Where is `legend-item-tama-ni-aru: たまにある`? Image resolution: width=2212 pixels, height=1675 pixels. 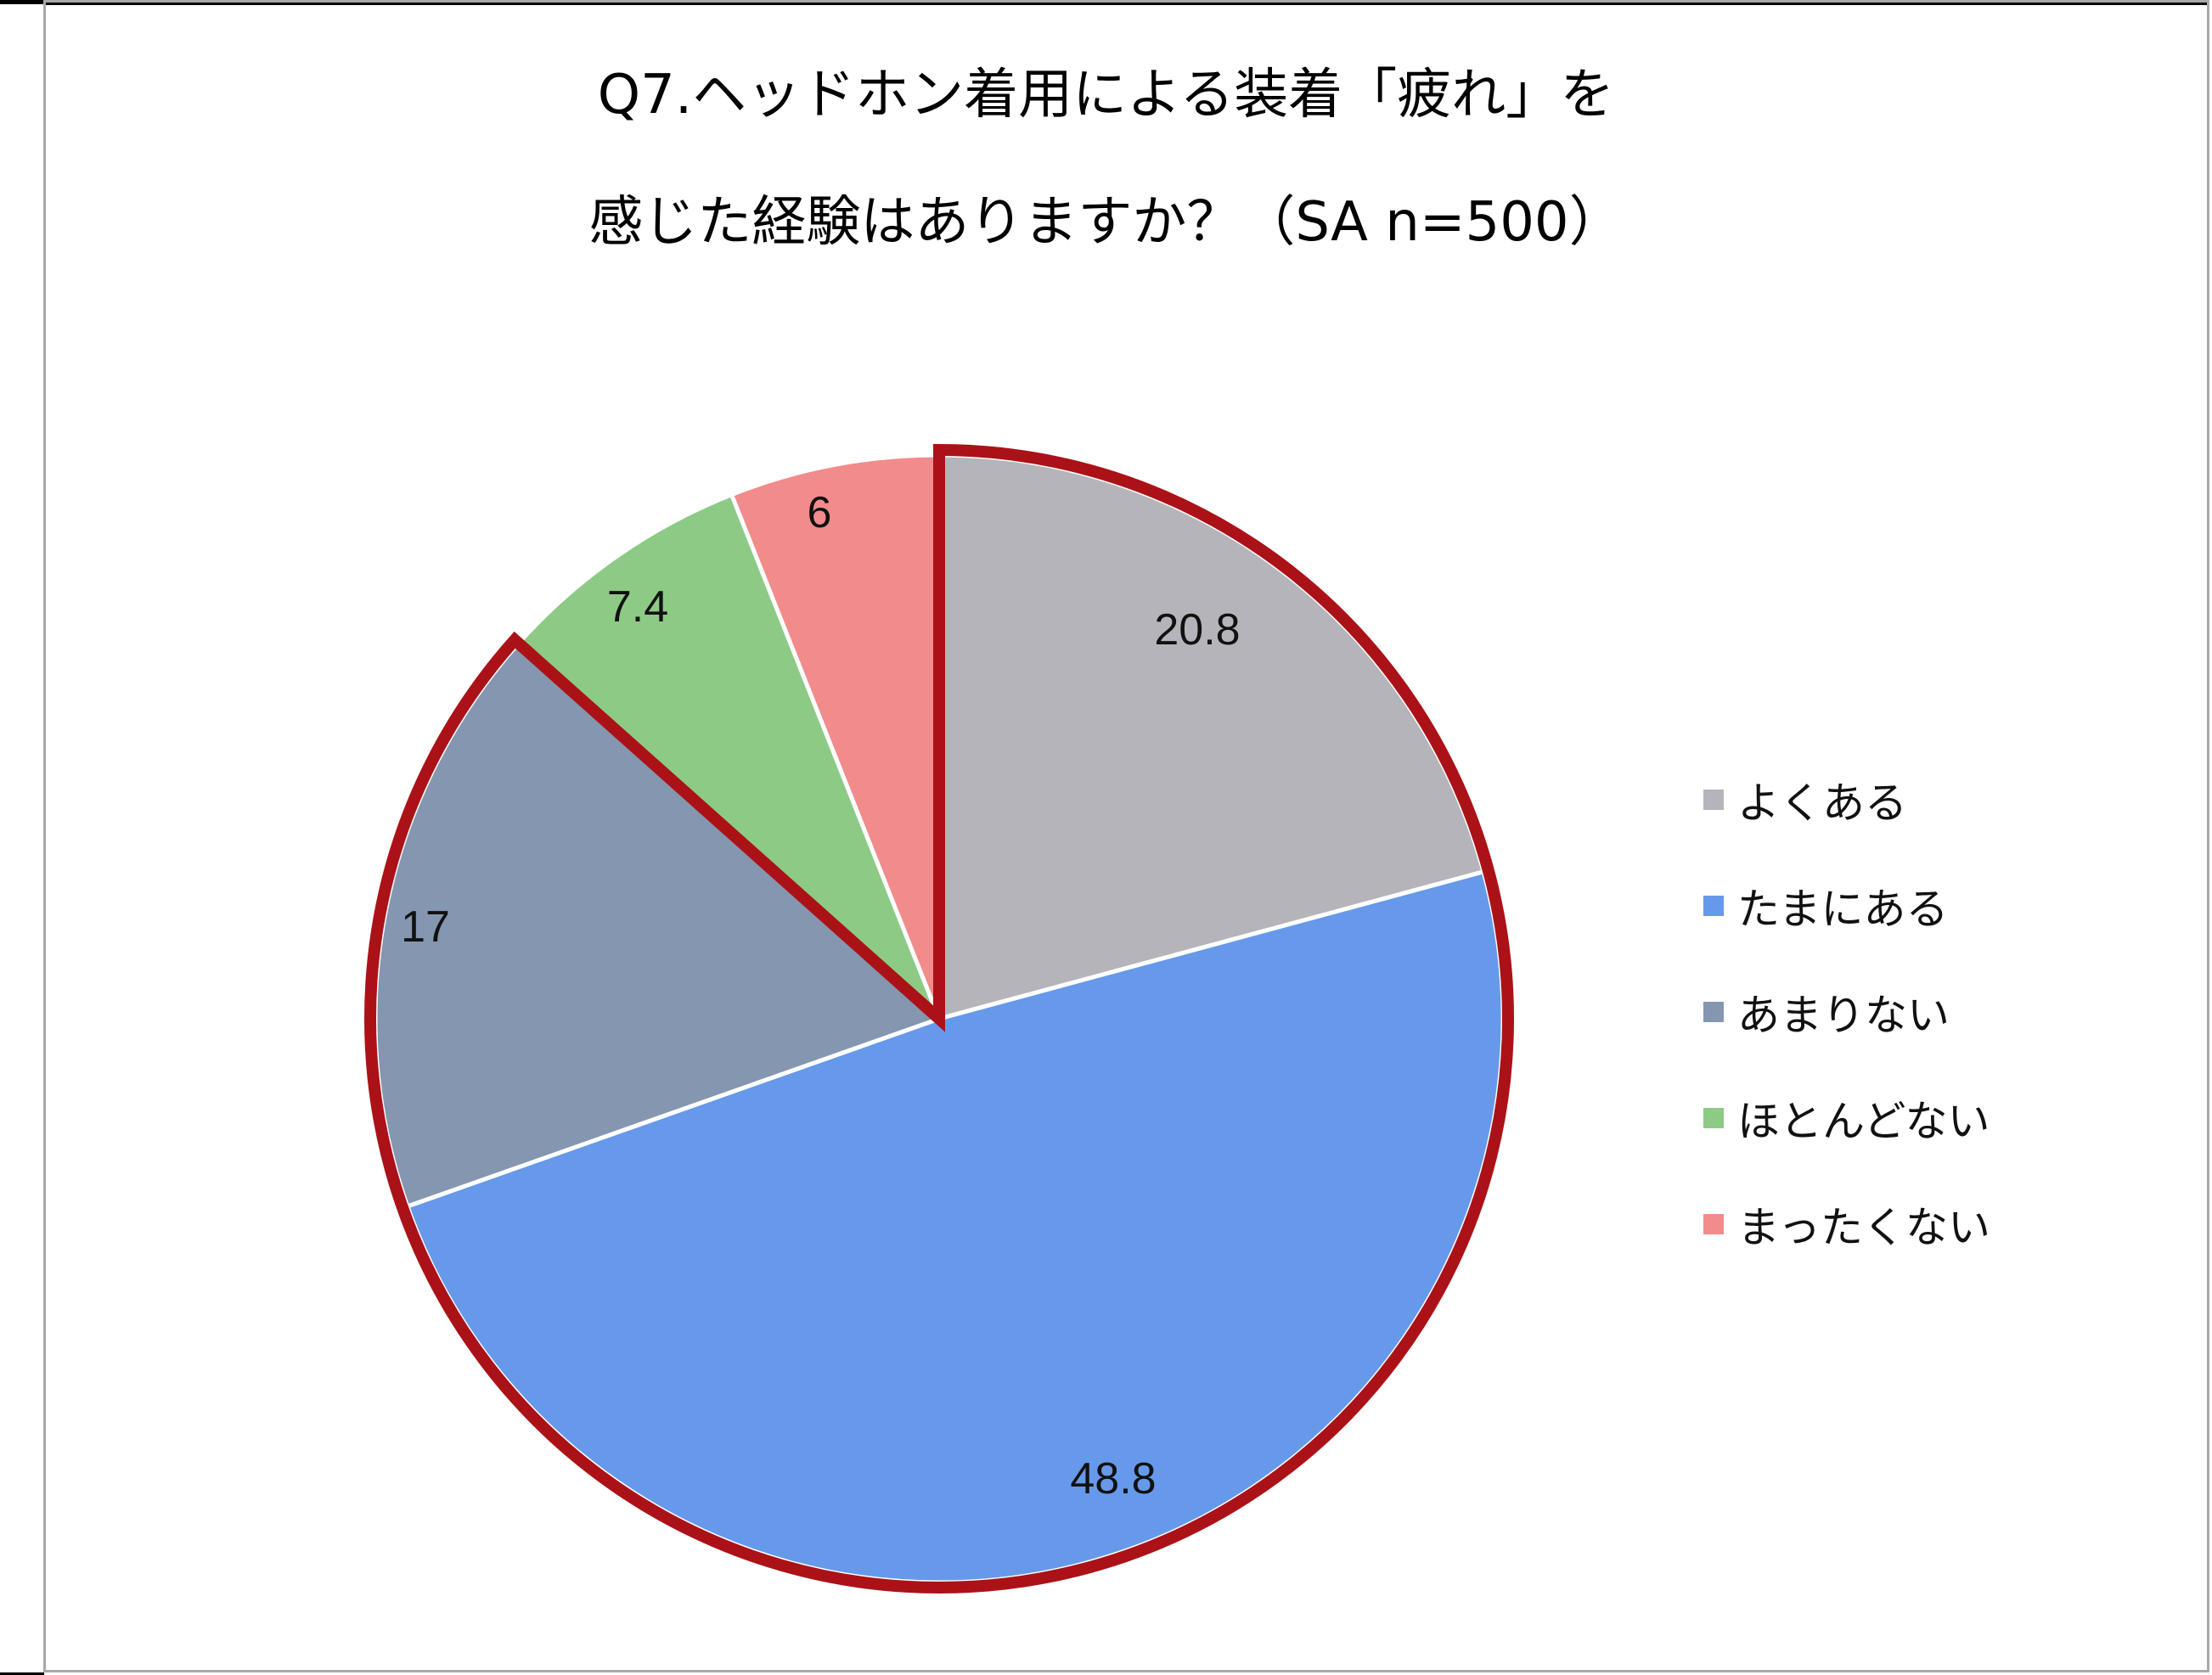 legend-item-tama-ni-aru: たまにある is located at coordinates (1826, 907).